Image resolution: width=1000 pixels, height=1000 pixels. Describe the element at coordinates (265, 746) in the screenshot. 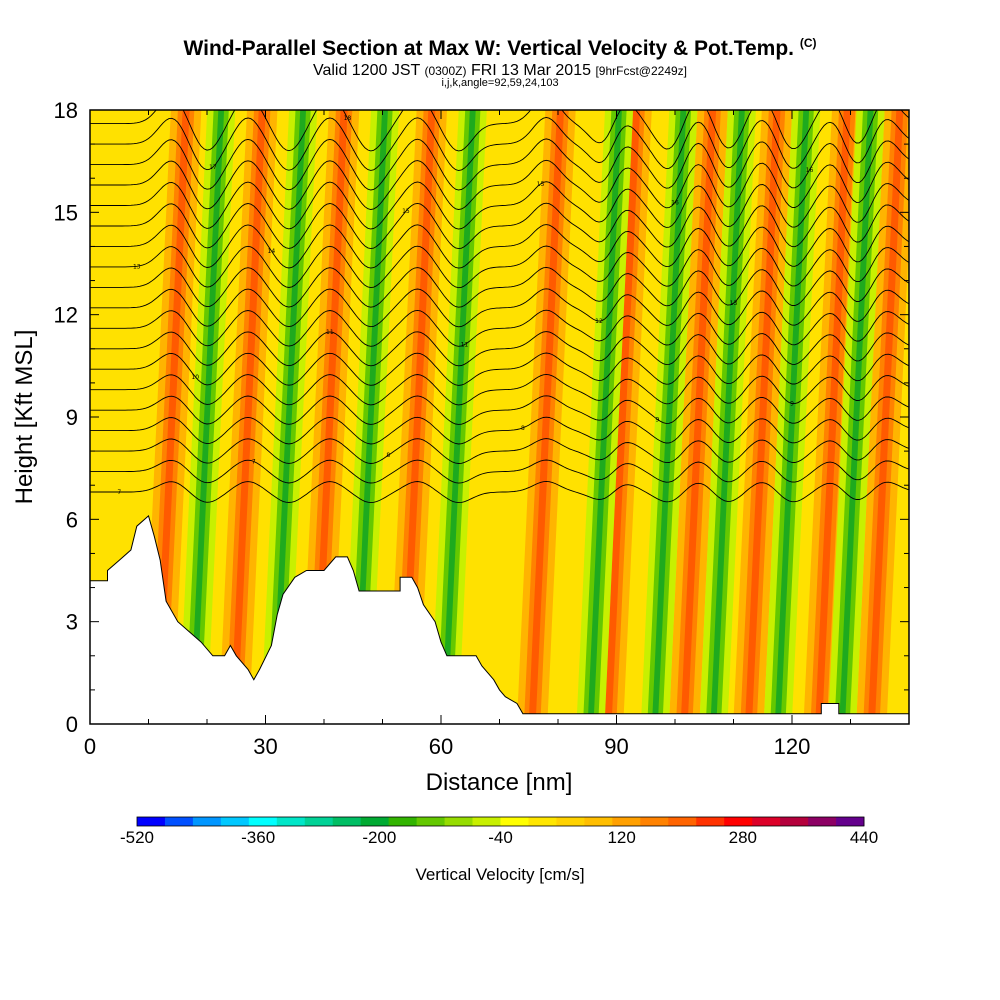

I see `x-tick-label: 30` at that location.